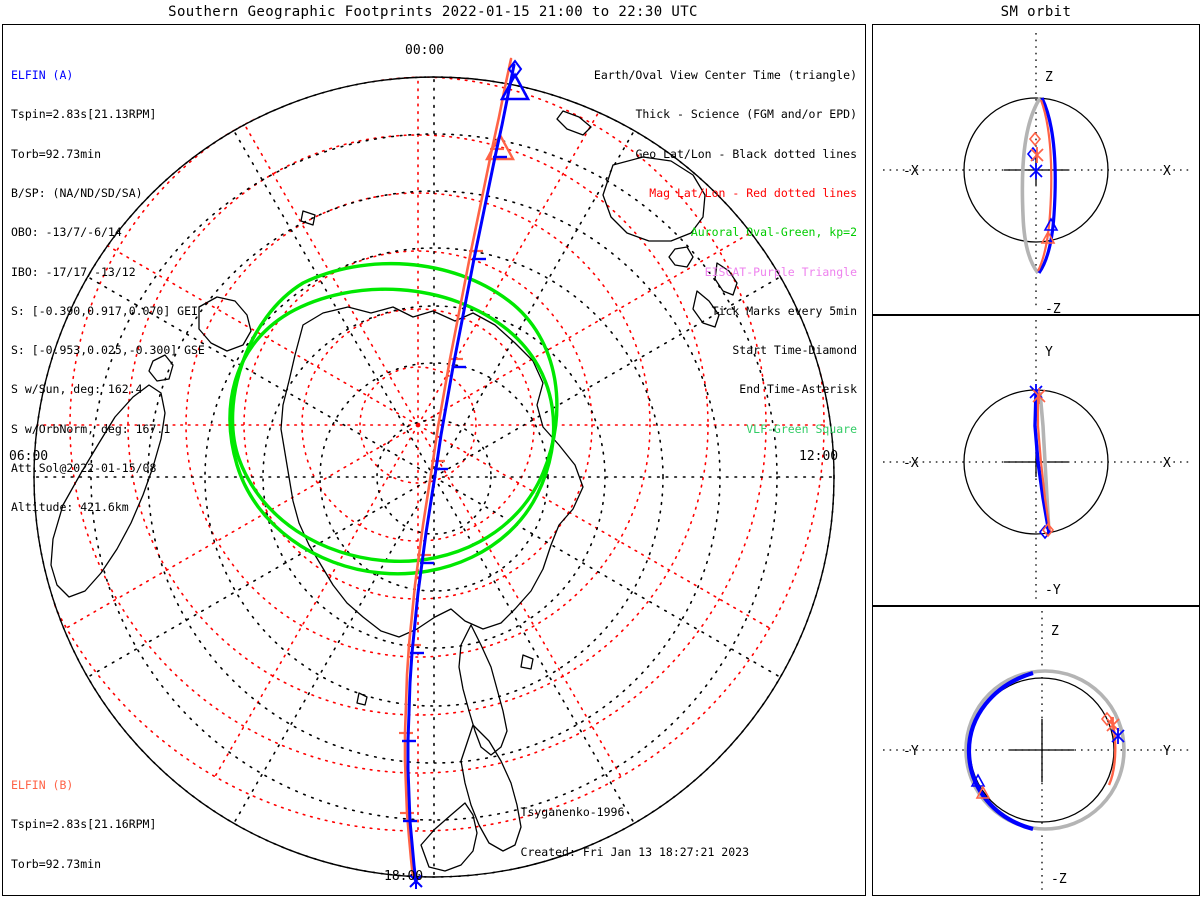 This screenshot has width=1200, height=900. I want to click on elfin-a-s-gei: S: [-0.390,0.917,0.070] GEI, so click(104, 310).